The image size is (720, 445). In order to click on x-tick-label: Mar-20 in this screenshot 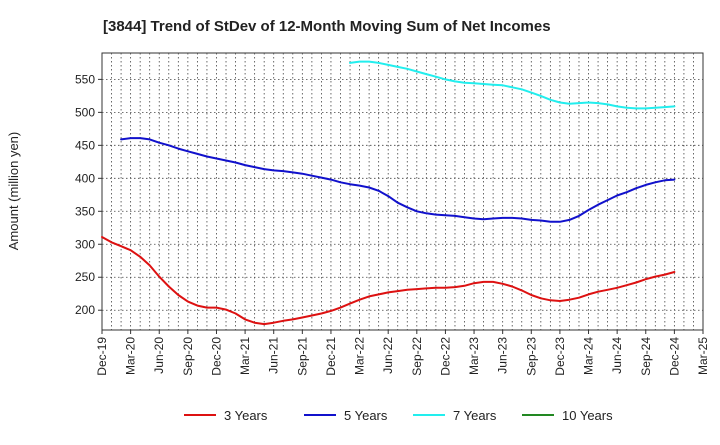, I will do `click(131, 356)`.